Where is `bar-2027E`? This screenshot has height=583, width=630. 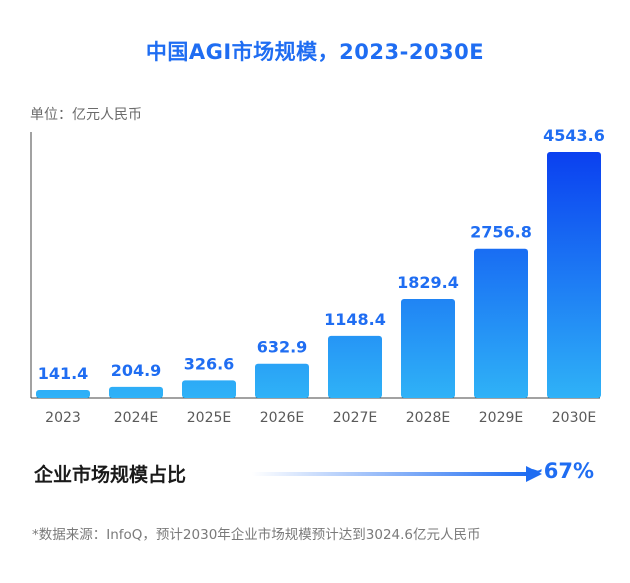 bar-2027E is located at coordinates (355, 366).